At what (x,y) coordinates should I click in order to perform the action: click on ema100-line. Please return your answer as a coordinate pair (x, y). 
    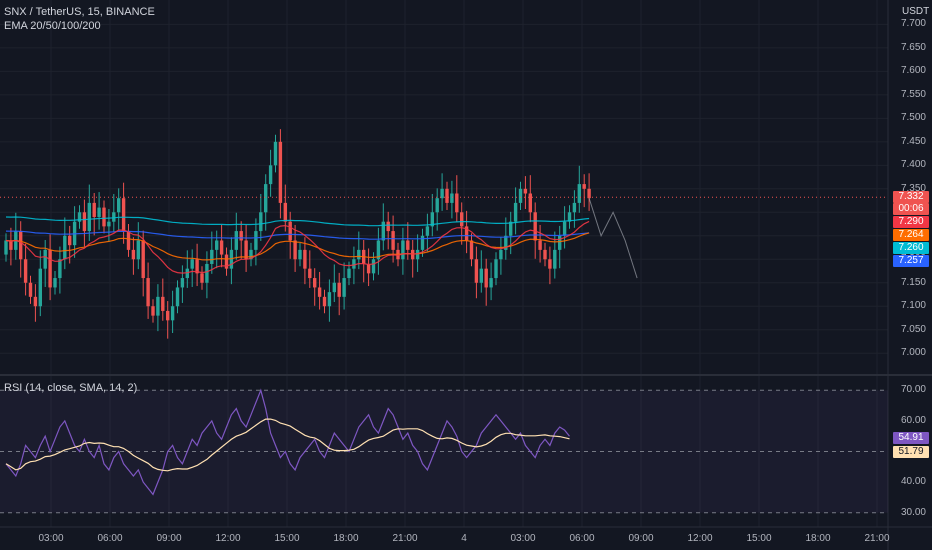
    Looking at the image, I should click on (297, 221).